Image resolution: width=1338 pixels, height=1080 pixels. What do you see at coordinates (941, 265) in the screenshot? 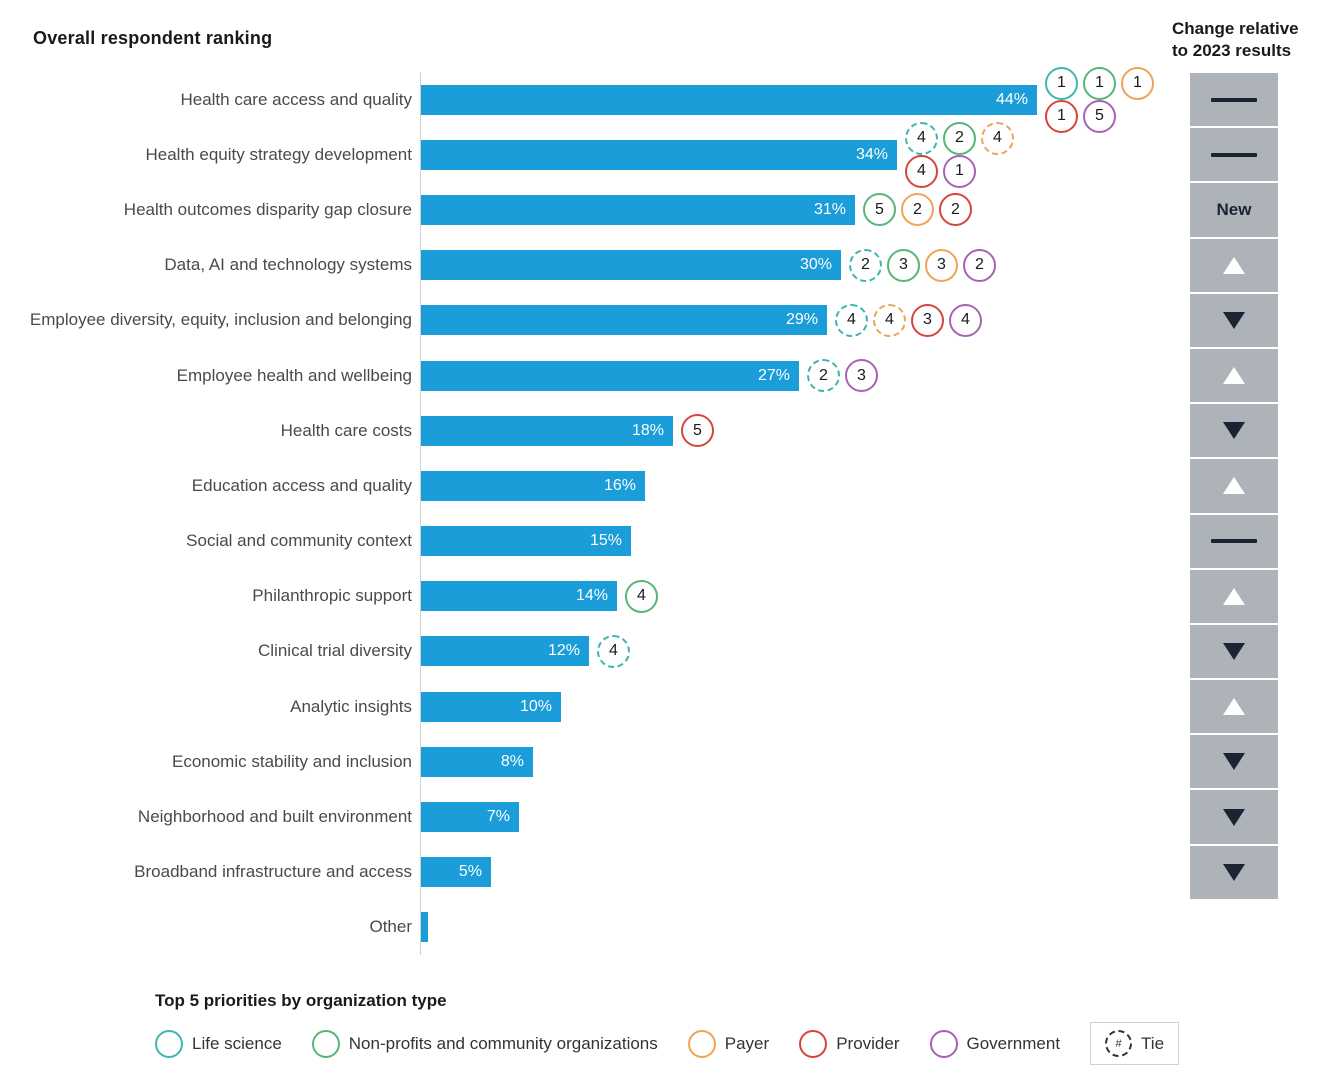
I see `rank-circle-payer: 3` at bounding box center [941, 265].